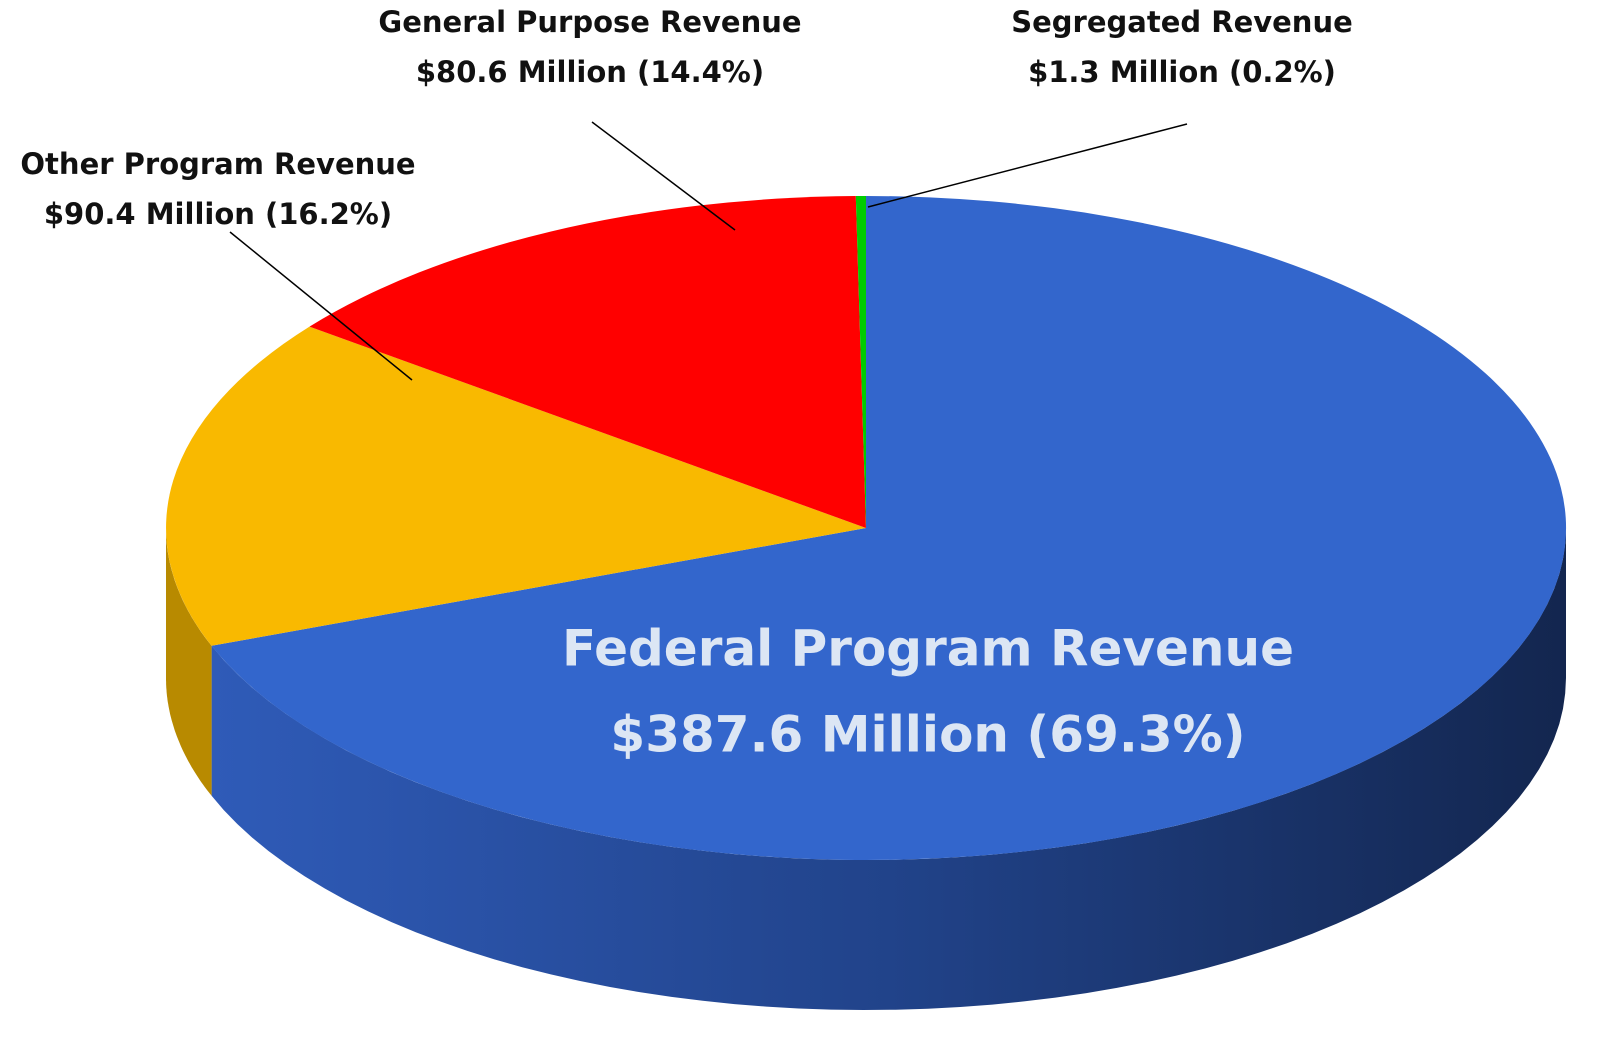  What do you see at coordinates (1182, 72) in the screenshot?
I see `value-label: $1.3 Million (0.2%)` at bounding box center [1182, 72].